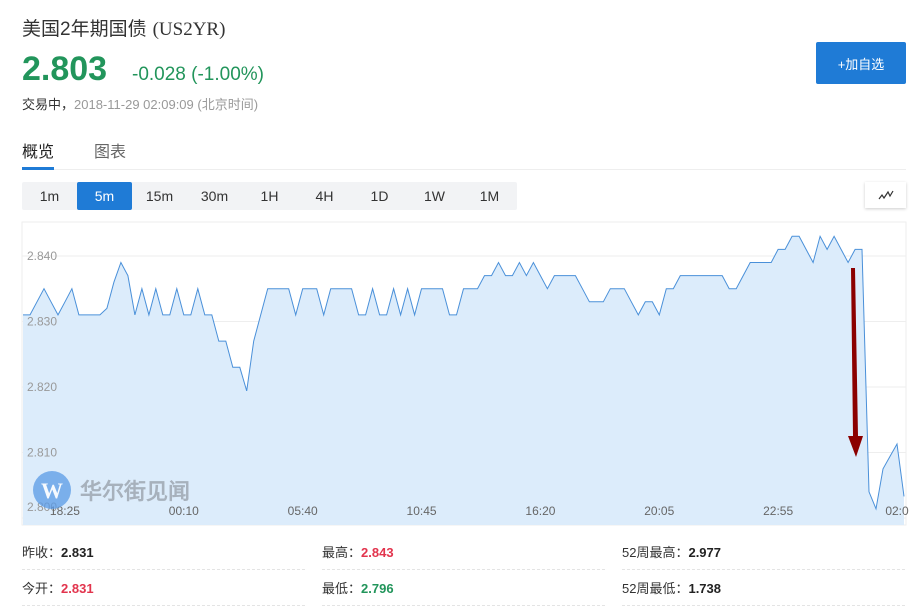 This screenshot has width=913, height=611. What do you see at coordinates (861, 63) in the screenshot?
I see `add-to-watchlist-button: +加自选` at bounding box center [861, 63].